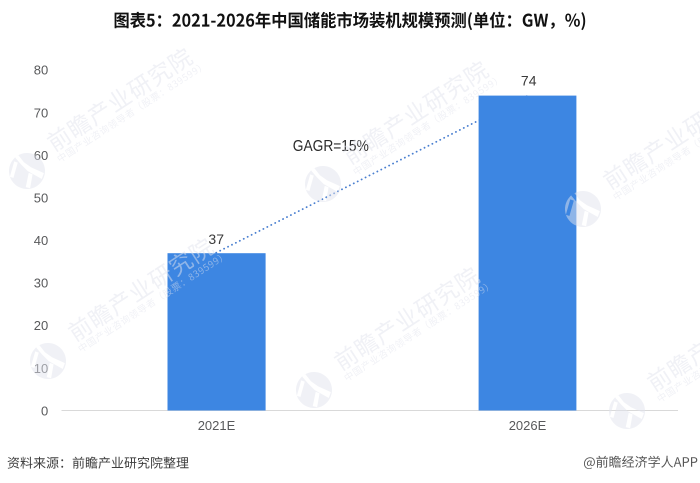 Image resolution: width=700 pixels, height=483 pixels. Describe the element at coordinates (41, 240) in the screenshot. I see `svg-text: 40` at that location.